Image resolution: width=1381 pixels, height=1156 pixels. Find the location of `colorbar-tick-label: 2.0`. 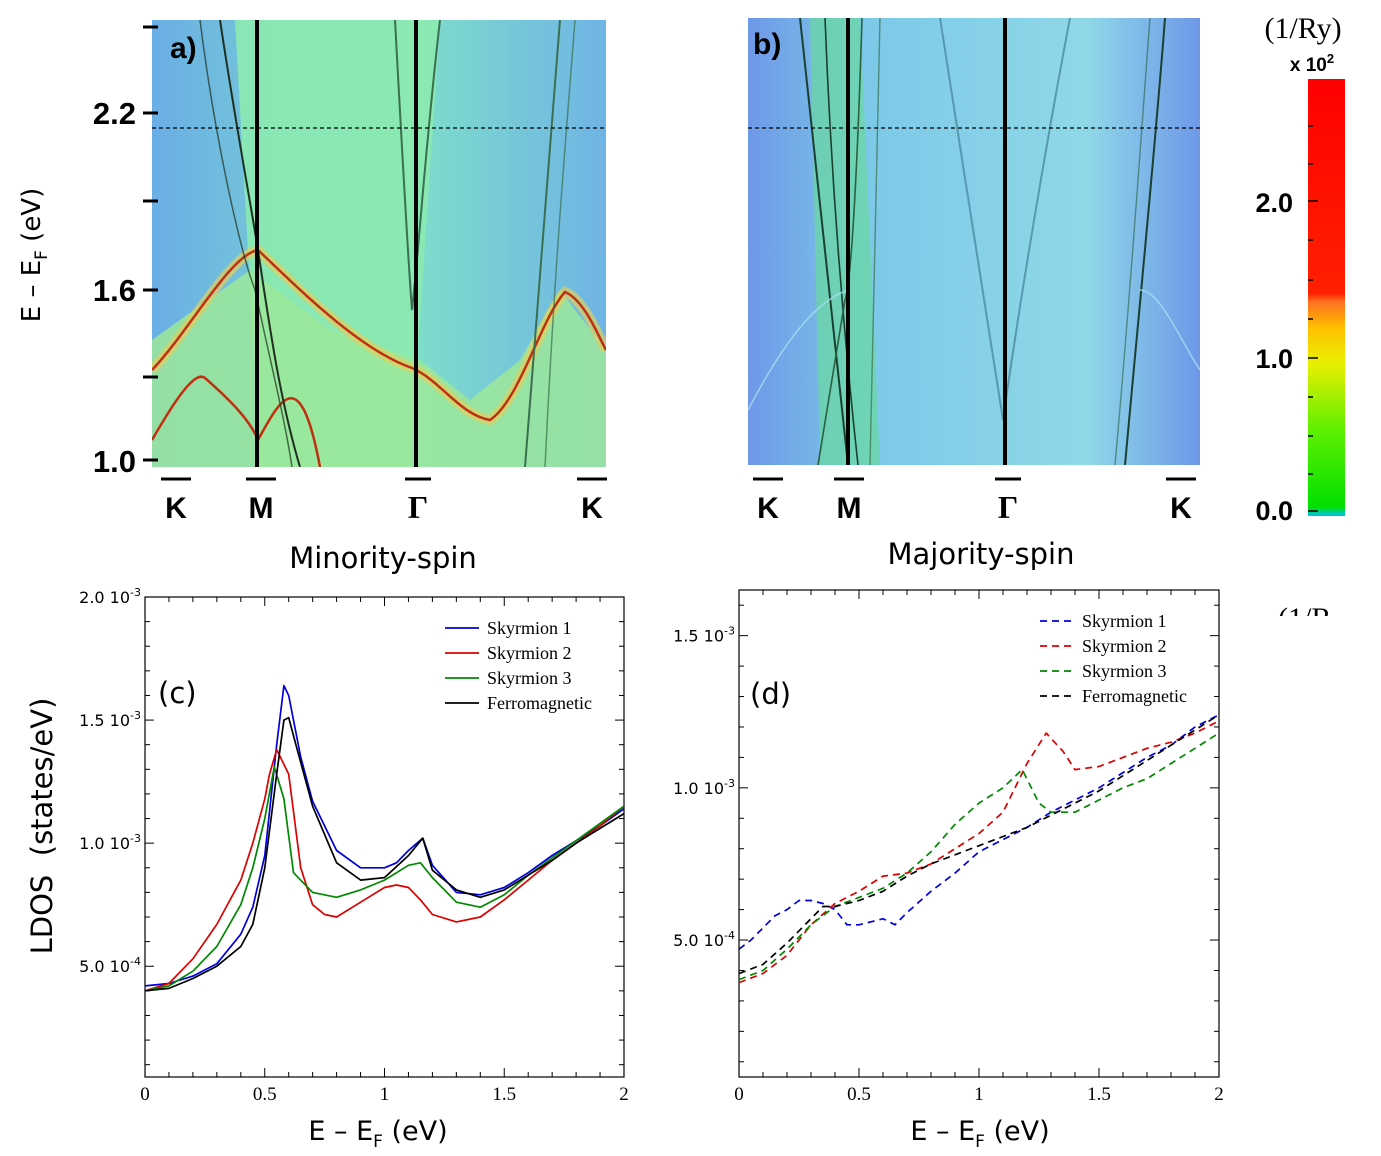

colorbar-tick-label: 2.0 is located at coordinates (1274, 203).